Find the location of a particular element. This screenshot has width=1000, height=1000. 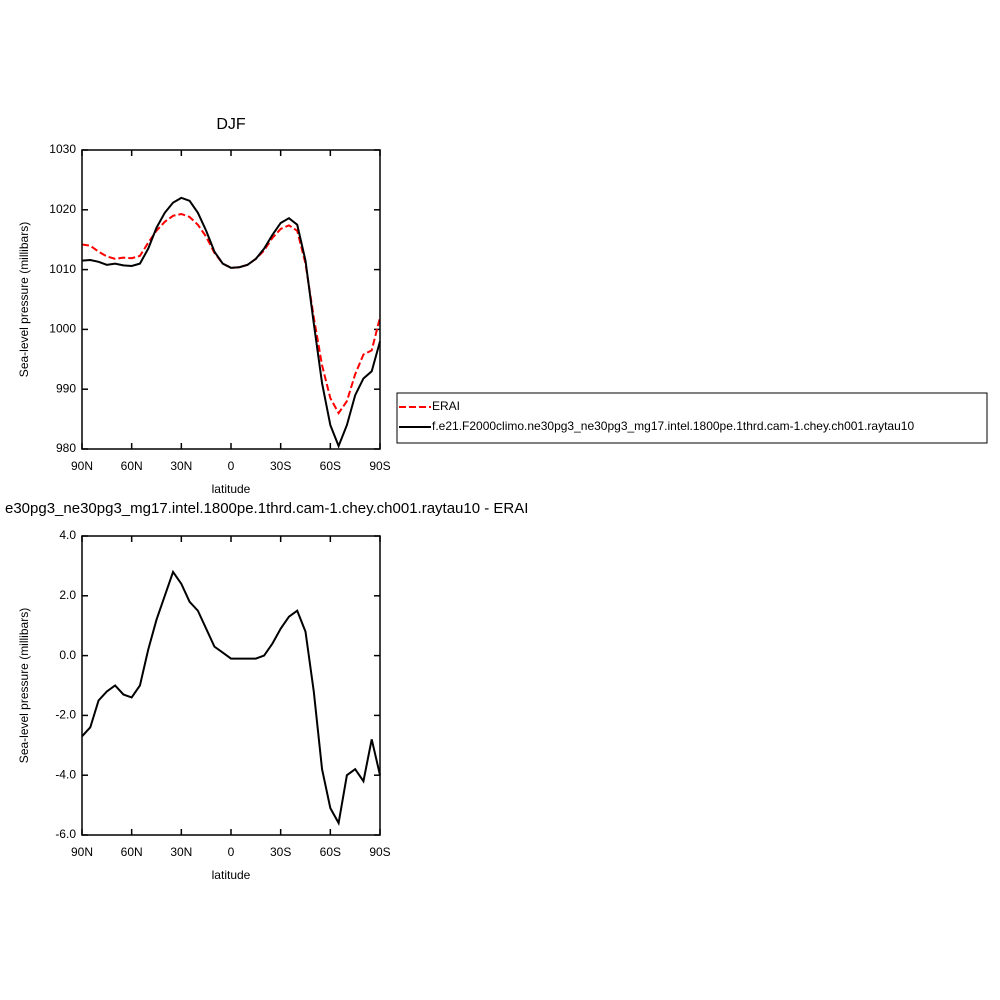

y-tick-label: -6.0 is located at coordinates (65, 834).